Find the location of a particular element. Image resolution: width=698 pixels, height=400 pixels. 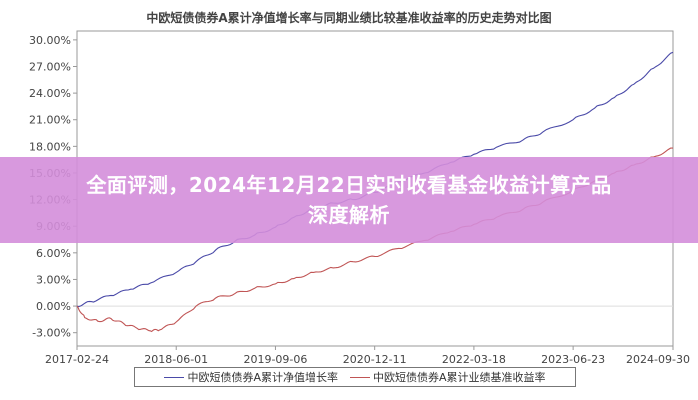

x-tick-label: 2023-06-23 is located at coordinates (573, 359).